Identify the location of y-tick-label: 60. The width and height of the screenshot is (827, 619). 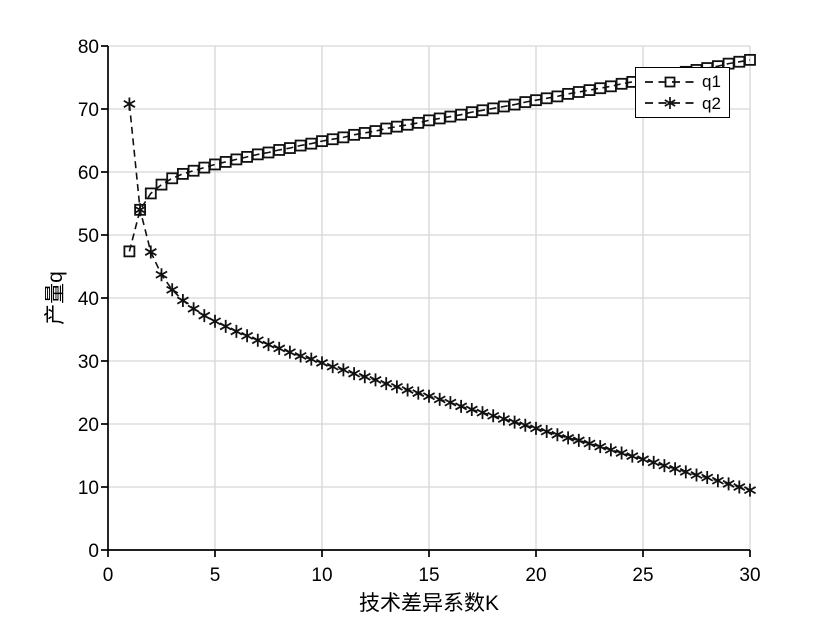
(88, 173).